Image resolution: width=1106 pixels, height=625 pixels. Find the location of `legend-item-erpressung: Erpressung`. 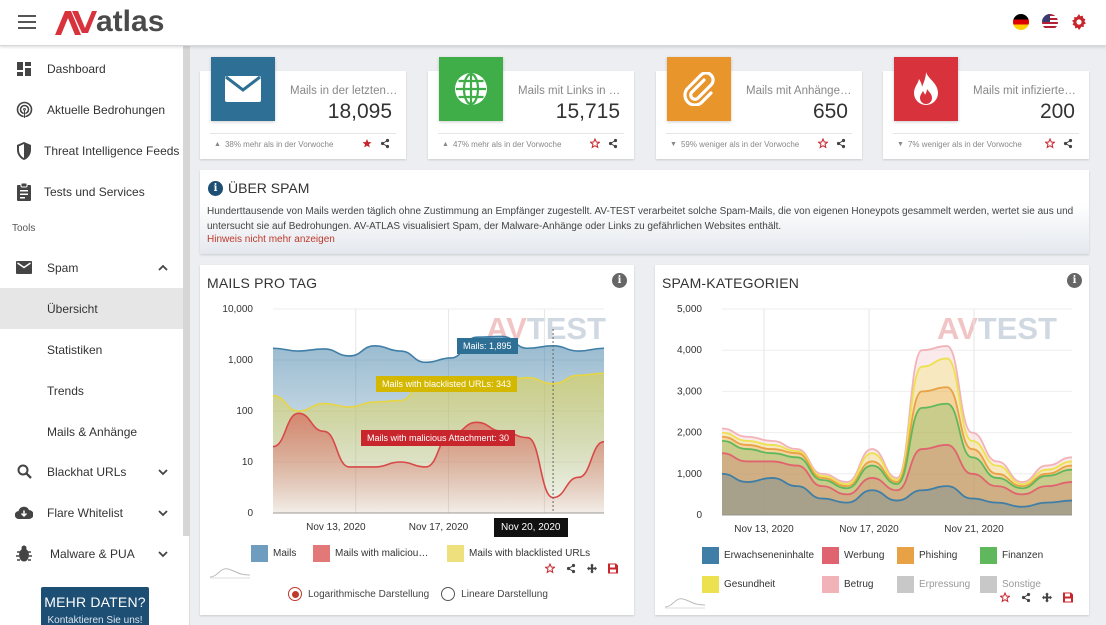

legend-item-erpressung: Erpressung is located at coordinates (933, 584).